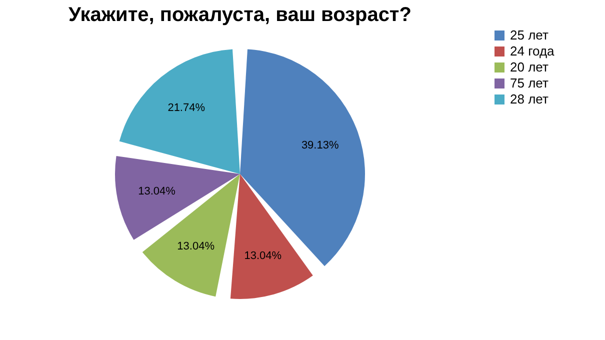 The image size is (605, 340). Describe the element at coordinates (187, 108) in the screenshot. I see `data-label: 21.74%` at that location.